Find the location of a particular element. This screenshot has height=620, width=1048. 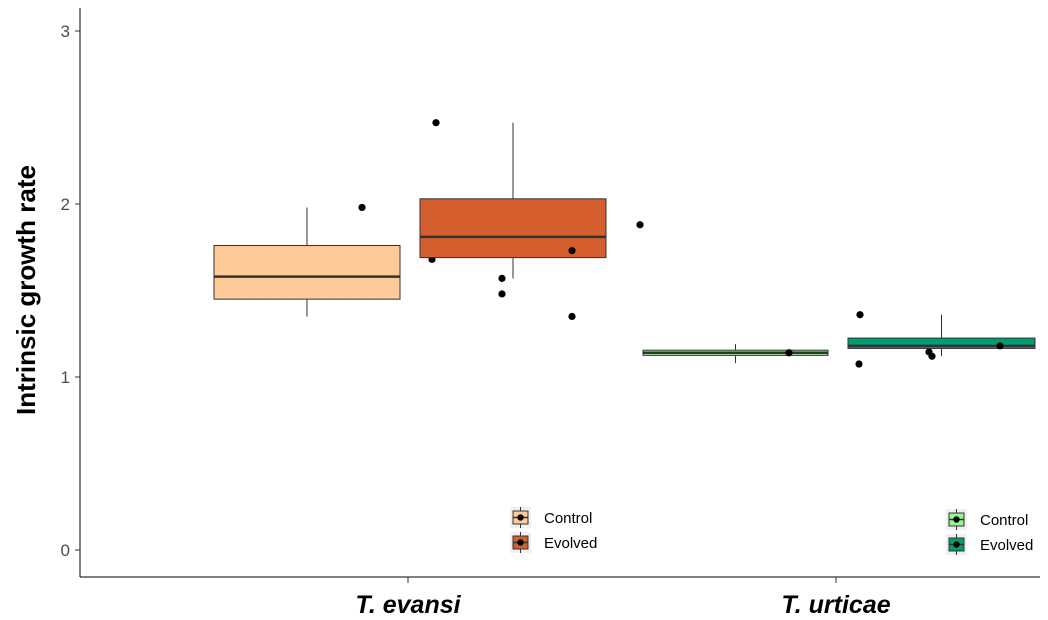

panel-label: T. urticae is located at coordinates (835, 605).